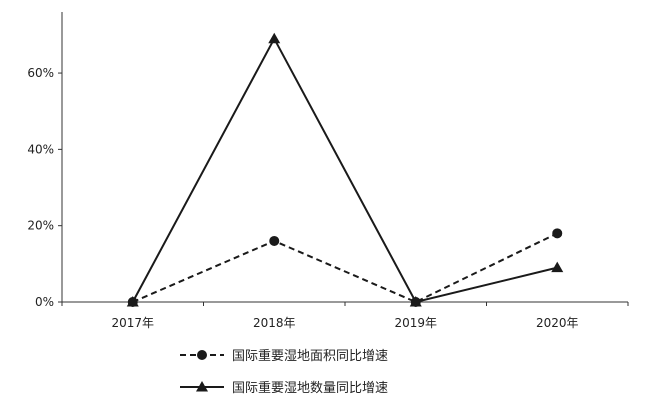 The height and width of the screenshot is (412, 646). I want to click on y-tick-label: 60%, so click(40, 73).